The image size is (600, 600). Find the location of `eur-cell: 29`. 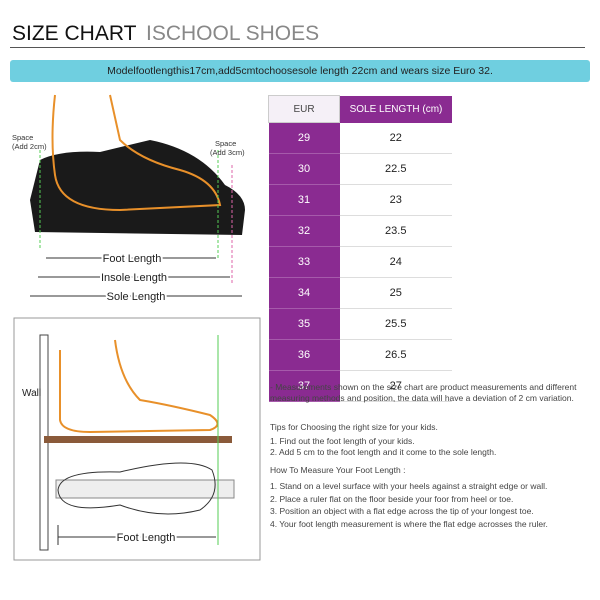

eur-cell: 29 is located at coordinates (304, 138).